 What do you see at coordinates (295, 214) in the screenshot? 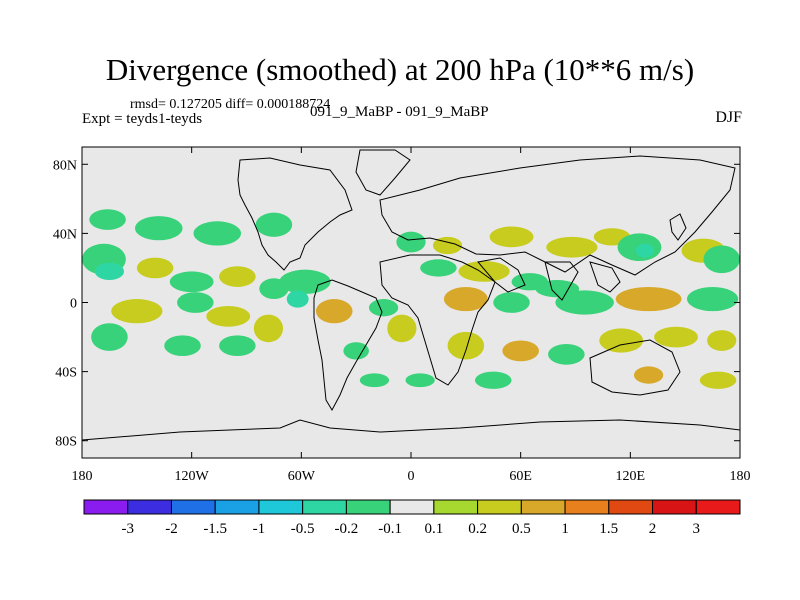
I see `coastline-north-america` at bounding box center [295, 214].